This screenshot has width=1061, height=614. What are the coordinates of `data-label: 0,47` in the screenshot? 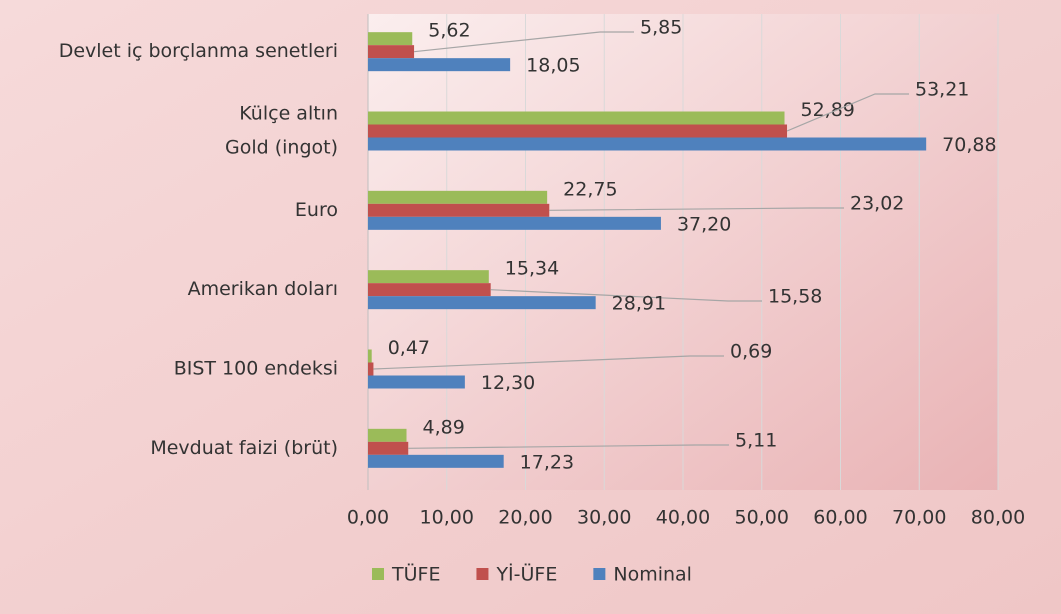 It's located at (409, 348).